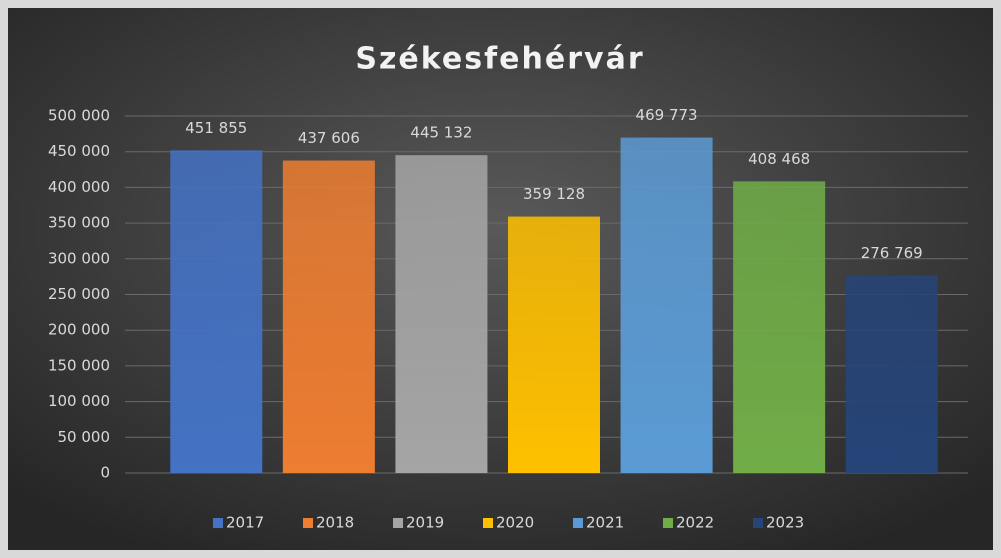  Describe the element at coordinates (216, 128) in the screenshot. I see `data-label: 451 855` at that location.